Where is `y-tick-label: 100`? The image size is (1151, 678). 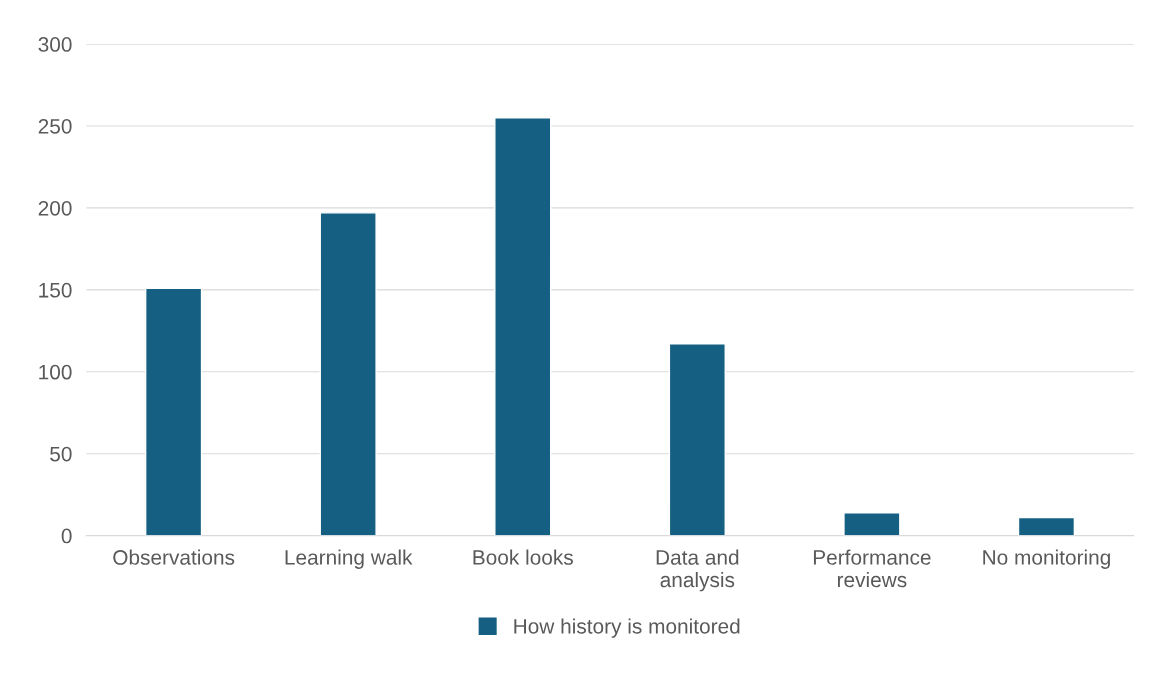 y-tick-label: 100 is located at coordinates (55, 372).